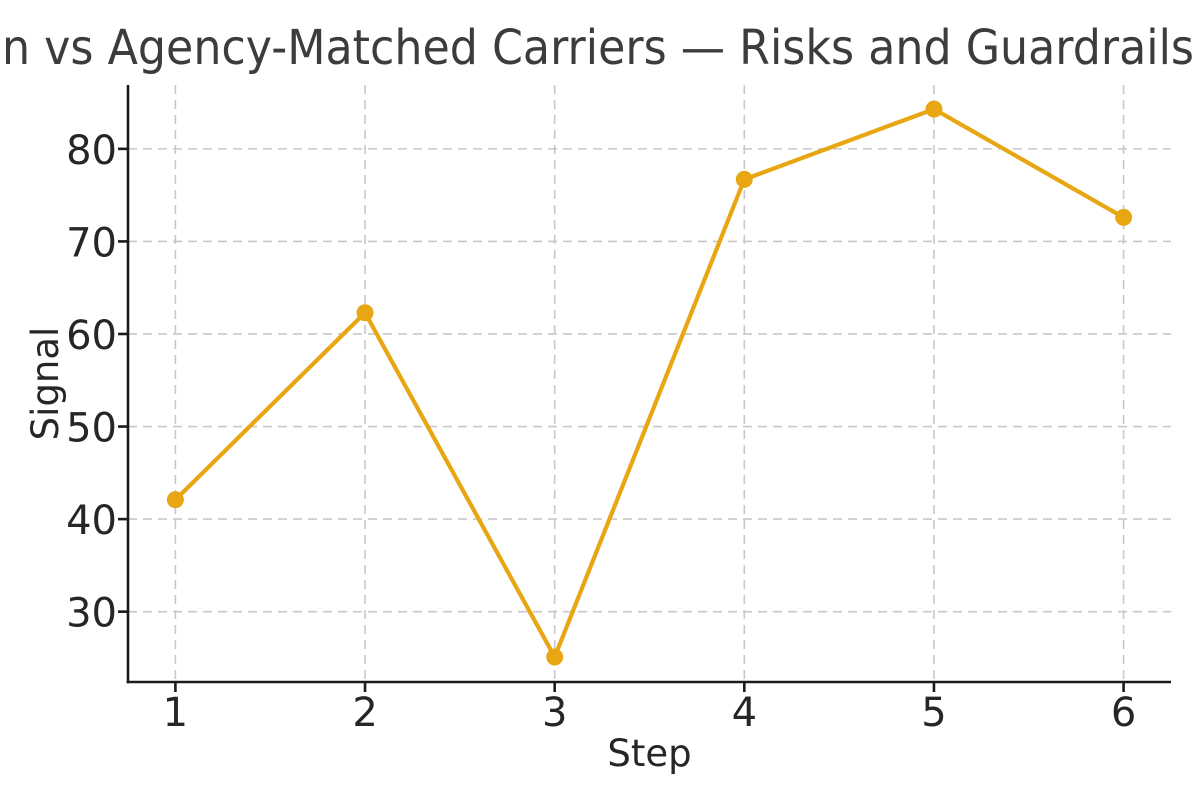 The width and height of the screenshot is (1200, 800). What do you see at coordinates (744, 713) in the screenshot?
I see `x-tick-label: 4` at bounding box center [744, 713].